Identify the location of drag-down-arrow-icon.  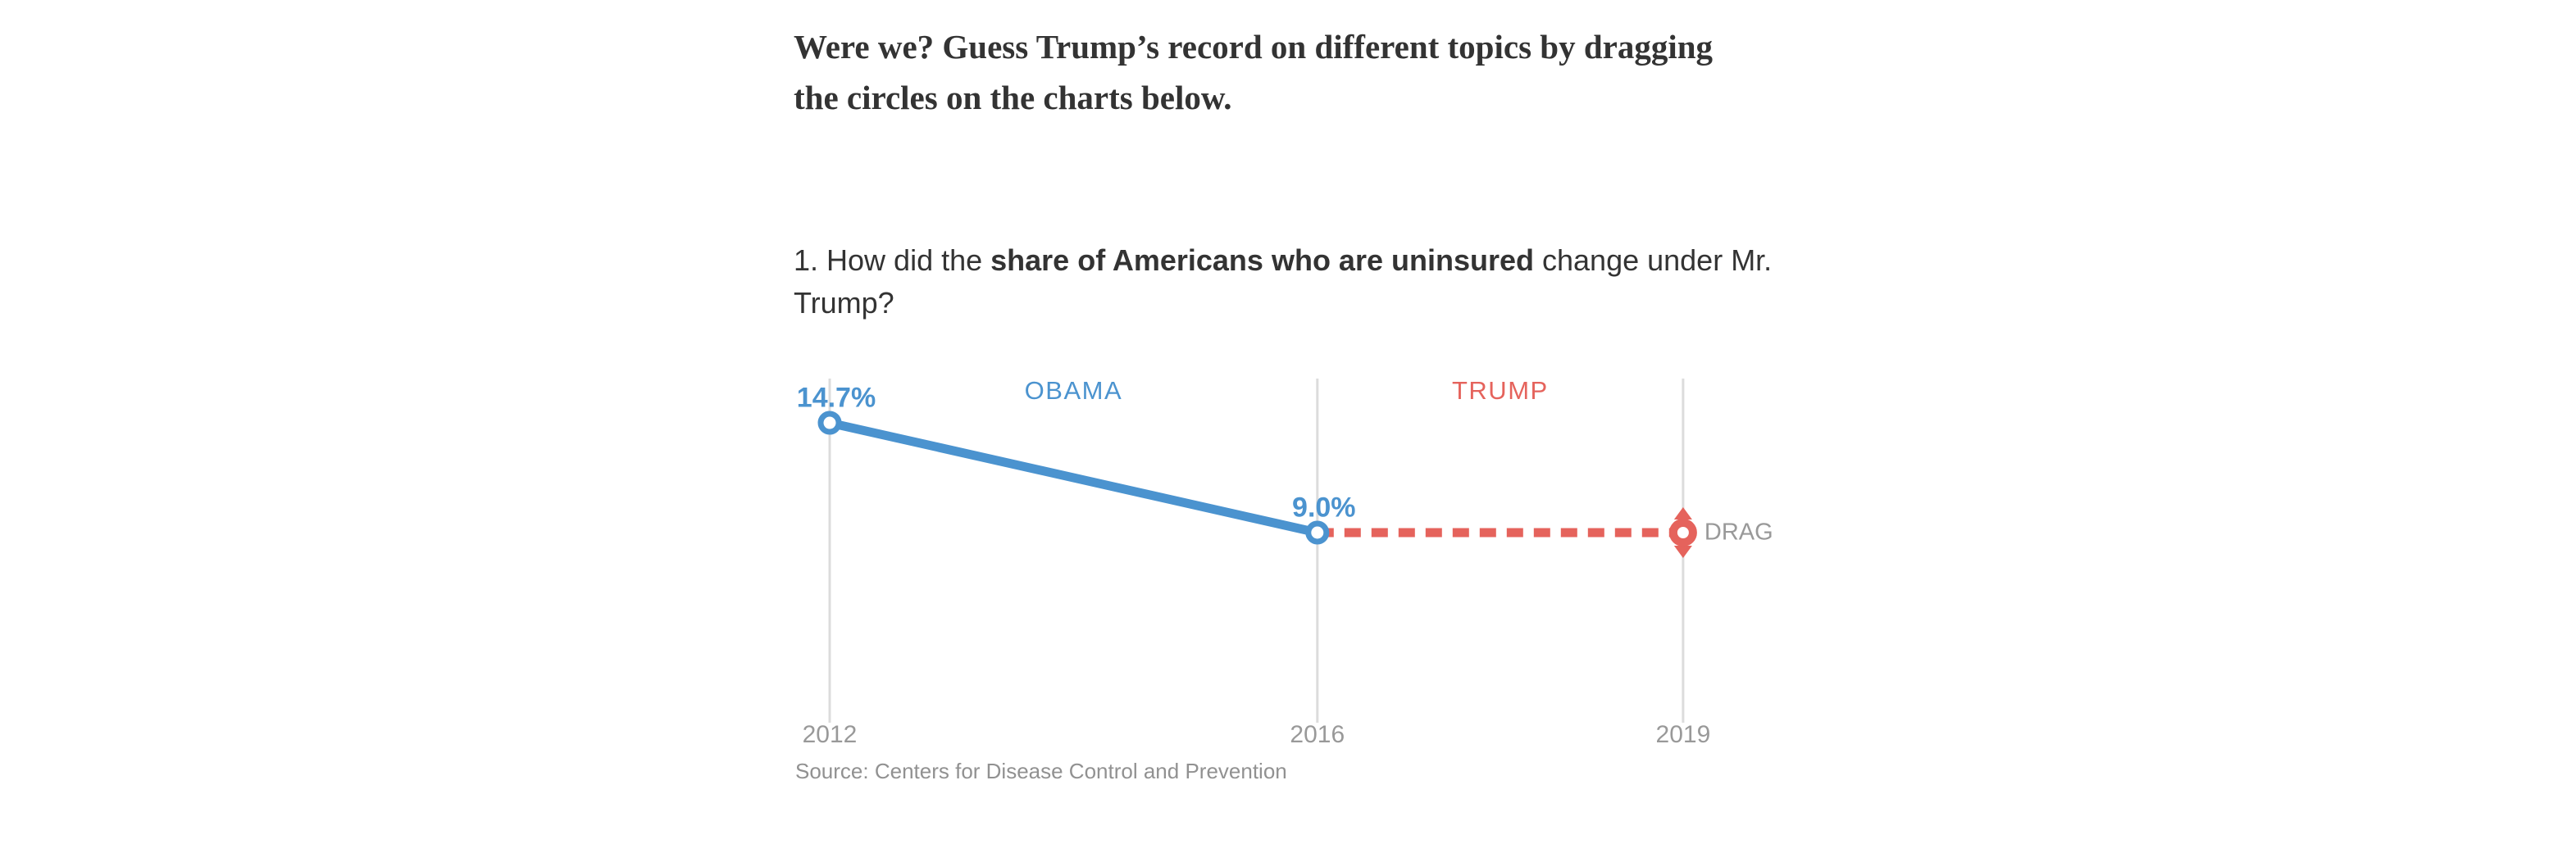
(1682, 552).